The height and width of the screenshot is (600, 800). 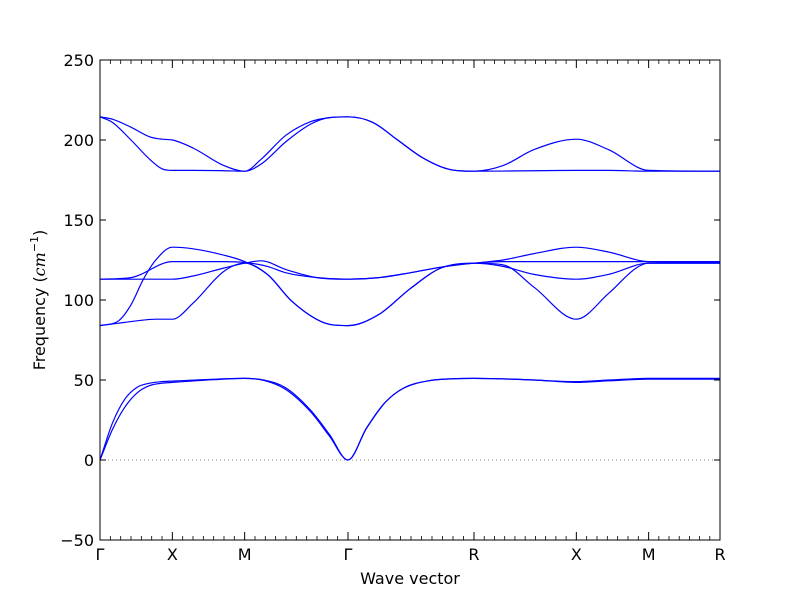 I want to click on y-tick-label: 100, so click(x=78, y=300).